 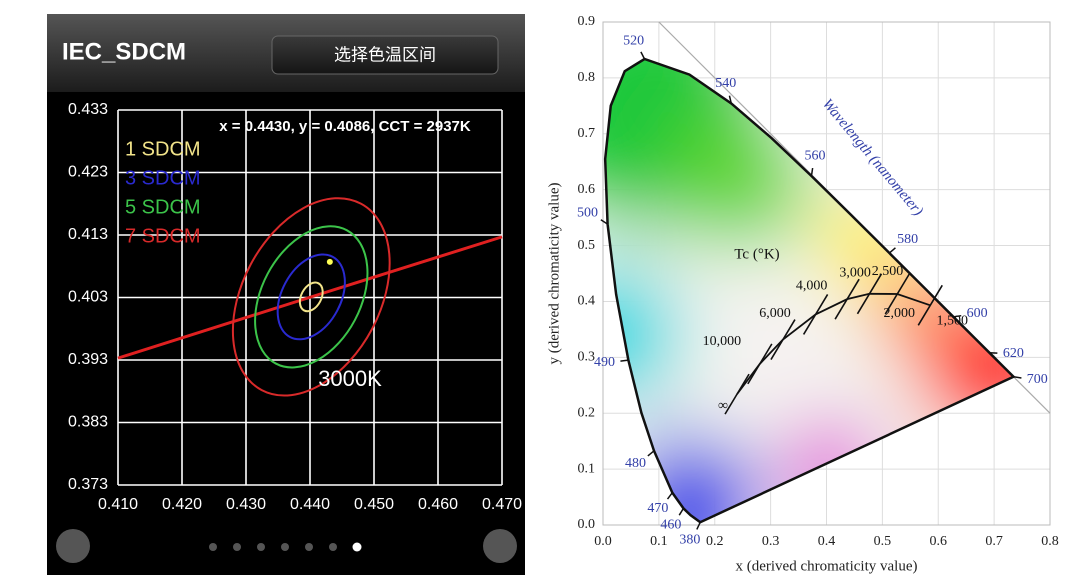 I want to click on legend-entry: 5 SDCM, so click(x=163, y=207).